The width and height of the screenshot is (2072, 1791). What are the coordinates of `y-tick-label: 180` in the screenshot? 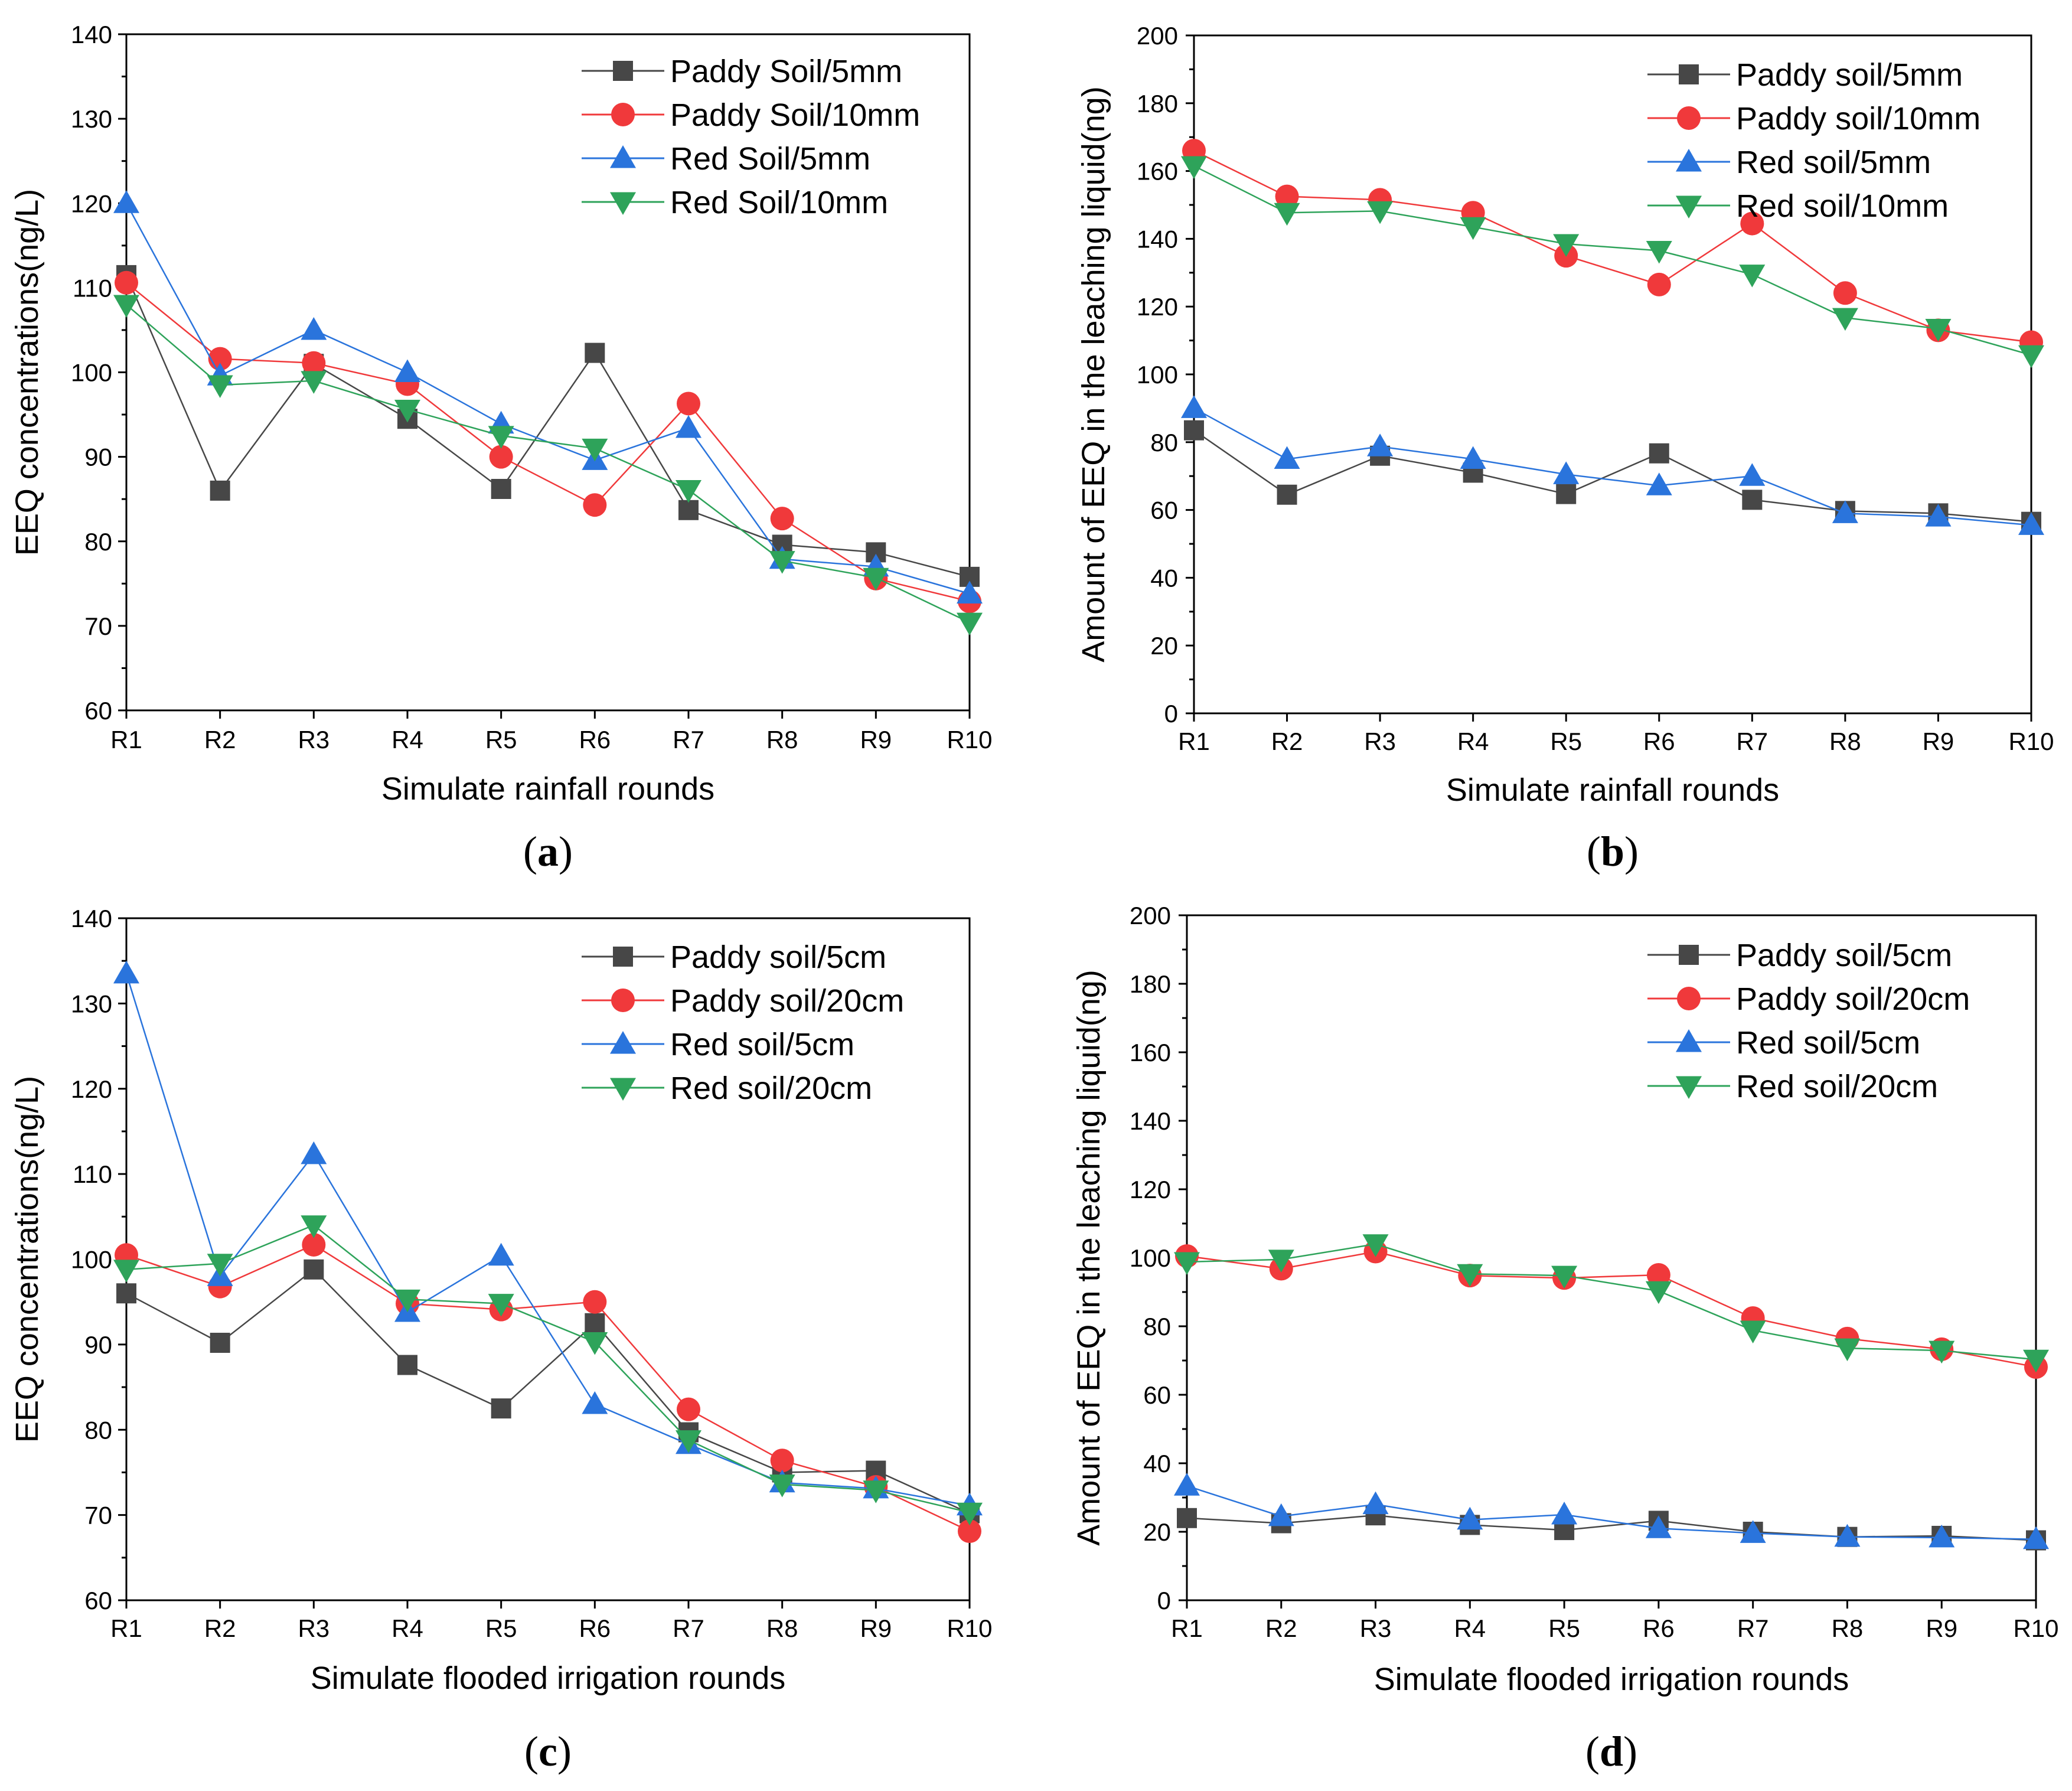 It's located at (1150, 984).